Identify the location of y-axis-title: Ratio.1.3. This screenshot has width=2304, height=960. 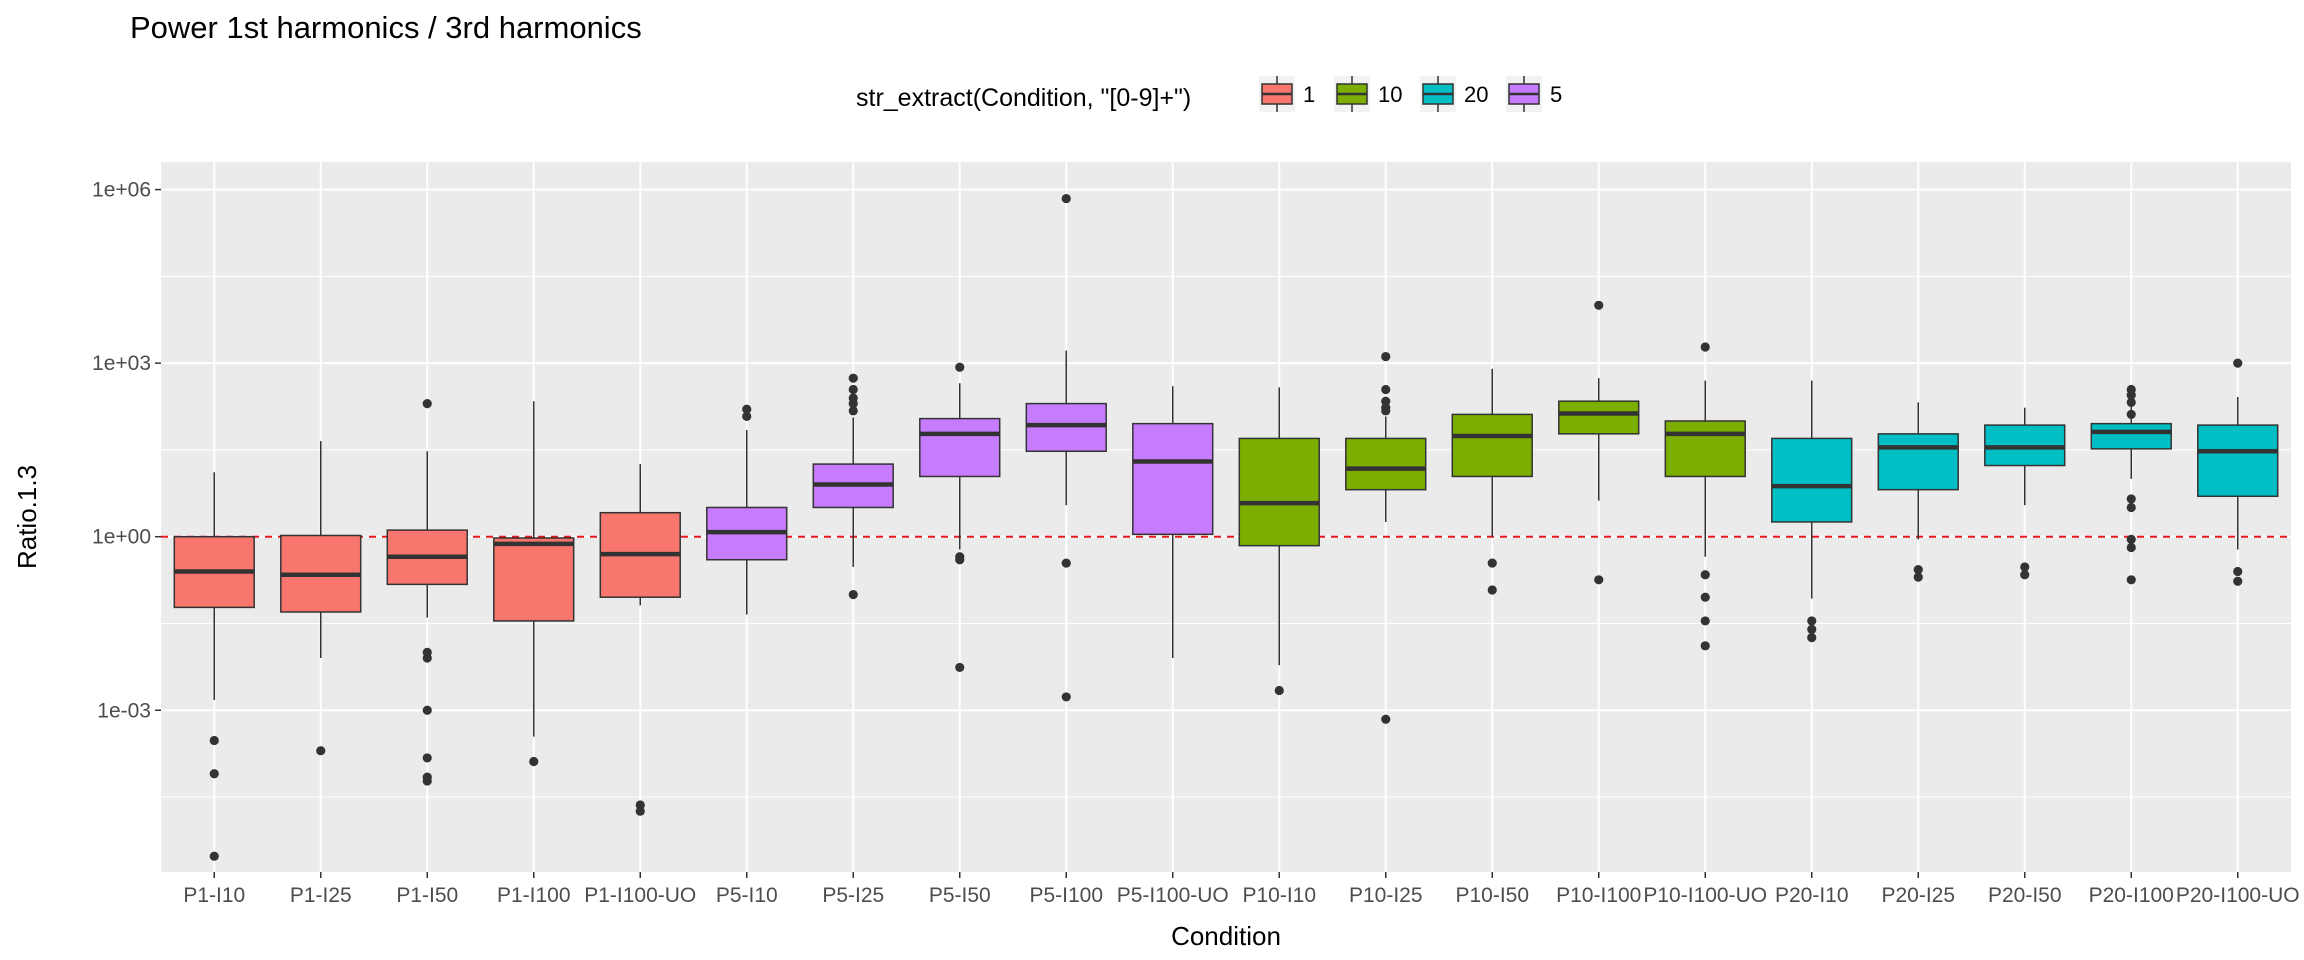
(27, 517).